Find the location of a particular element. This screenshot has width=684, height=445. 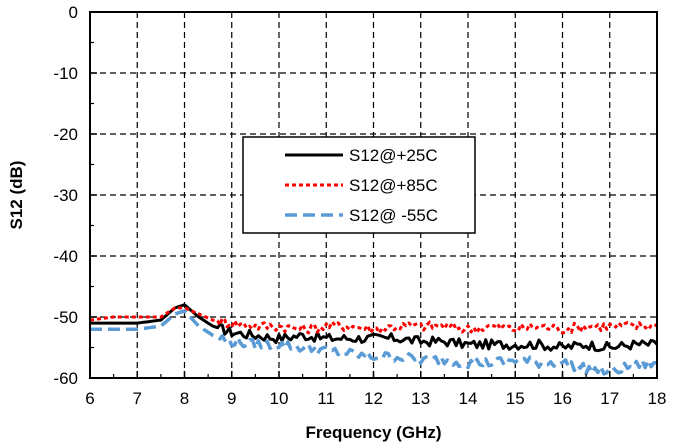

y-tick-label: -10 is located at coordinates (65, 73).